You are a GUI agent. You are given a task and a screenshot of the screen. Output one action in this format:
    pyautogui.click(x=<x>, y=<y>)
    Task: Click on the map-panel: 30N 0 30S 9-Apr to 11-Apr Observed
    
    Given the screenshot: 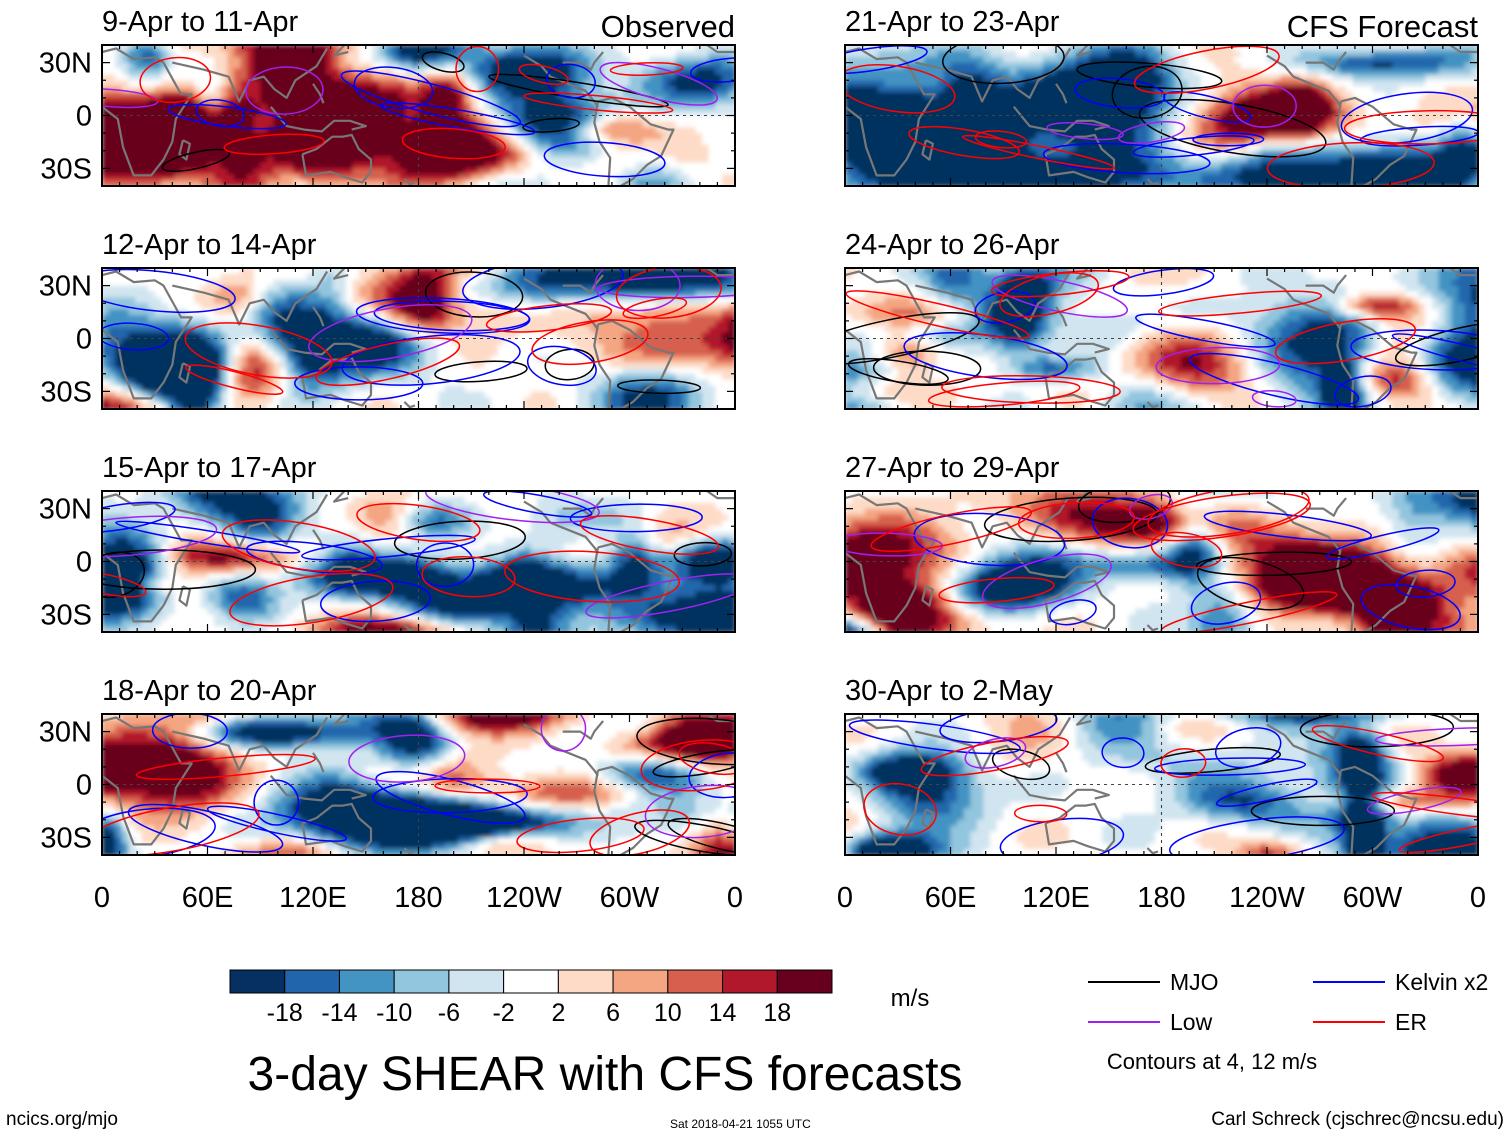 What is the action you would take?
    pyautogui.click(x=387, y=96)
    